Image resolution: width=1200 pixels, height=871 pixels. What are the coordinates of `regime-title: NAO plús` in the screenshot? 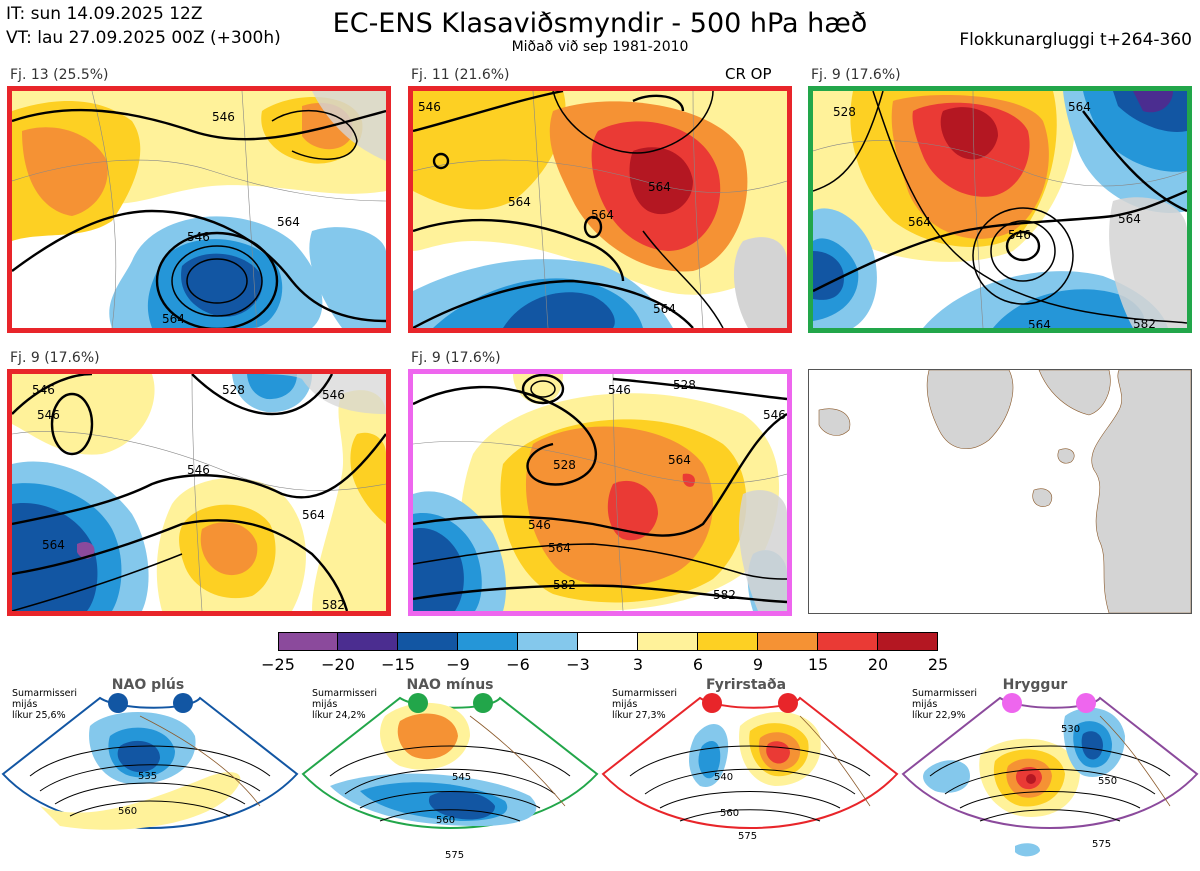 It's located at (148, 685).